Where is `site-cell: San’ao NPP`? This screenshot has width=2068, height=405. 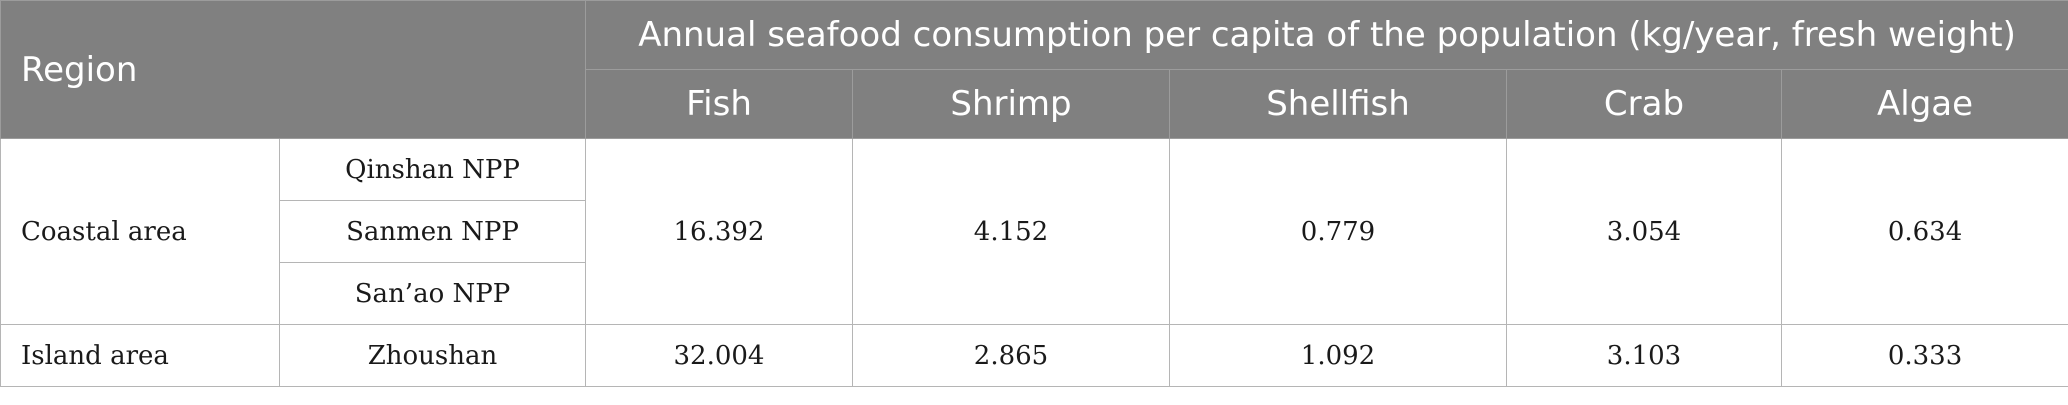
site-cell: San’ao NPP is located at coordinates (432, 293).